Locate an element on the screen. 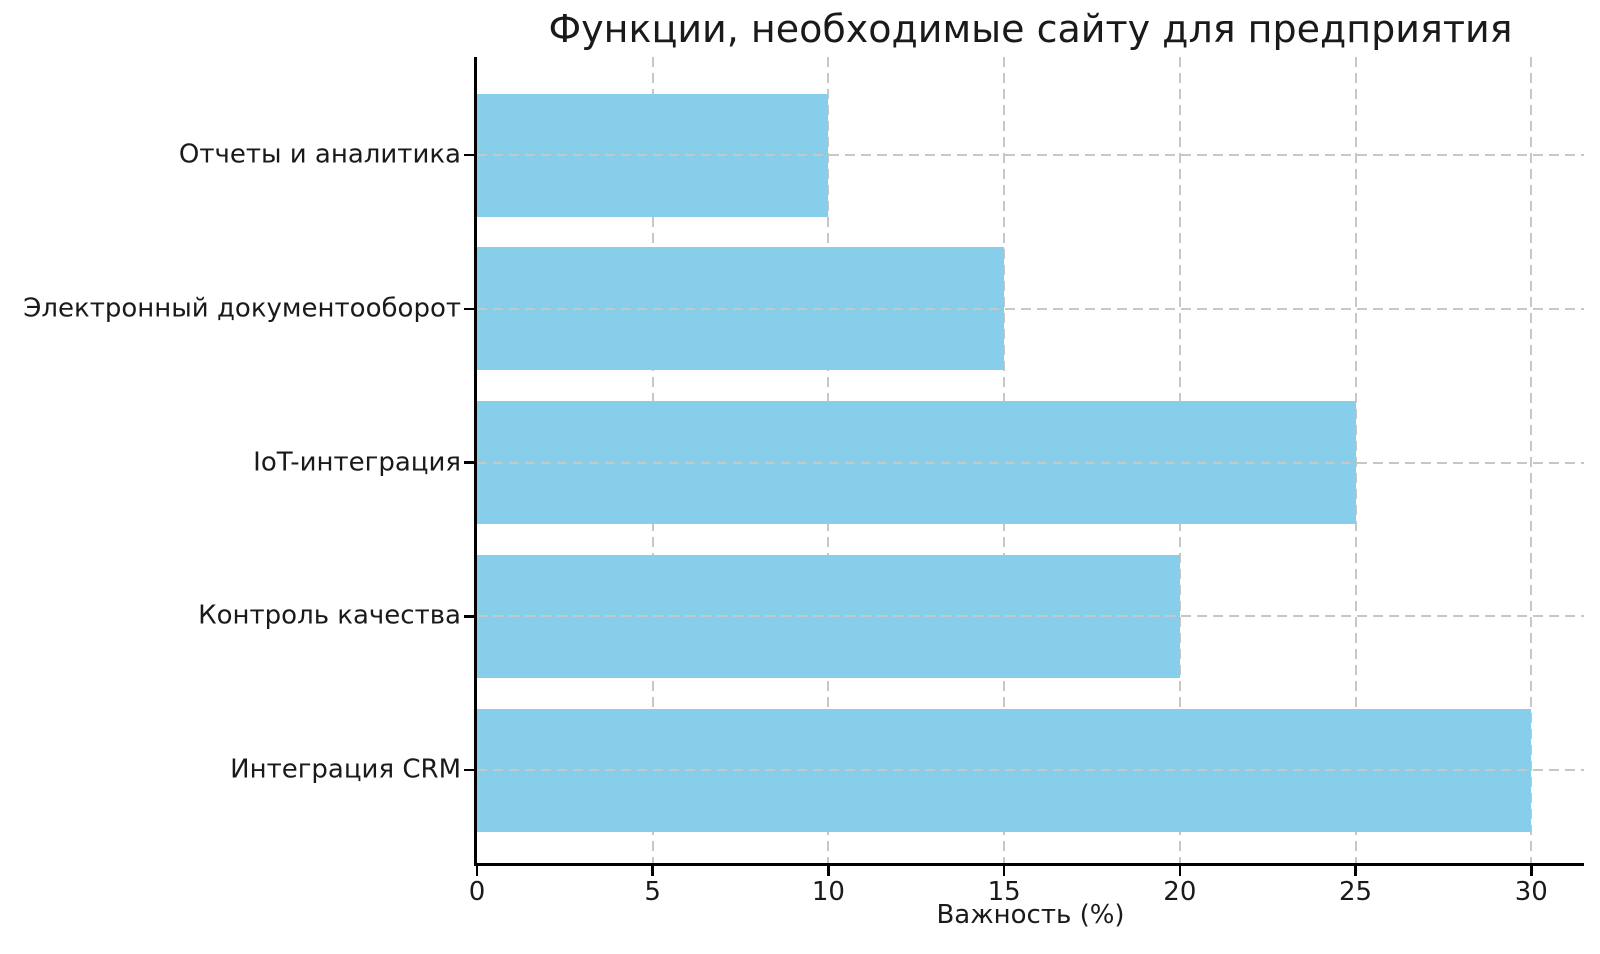  y-category-label: Отчеты и аналитика is located at coordinates (319, 154).